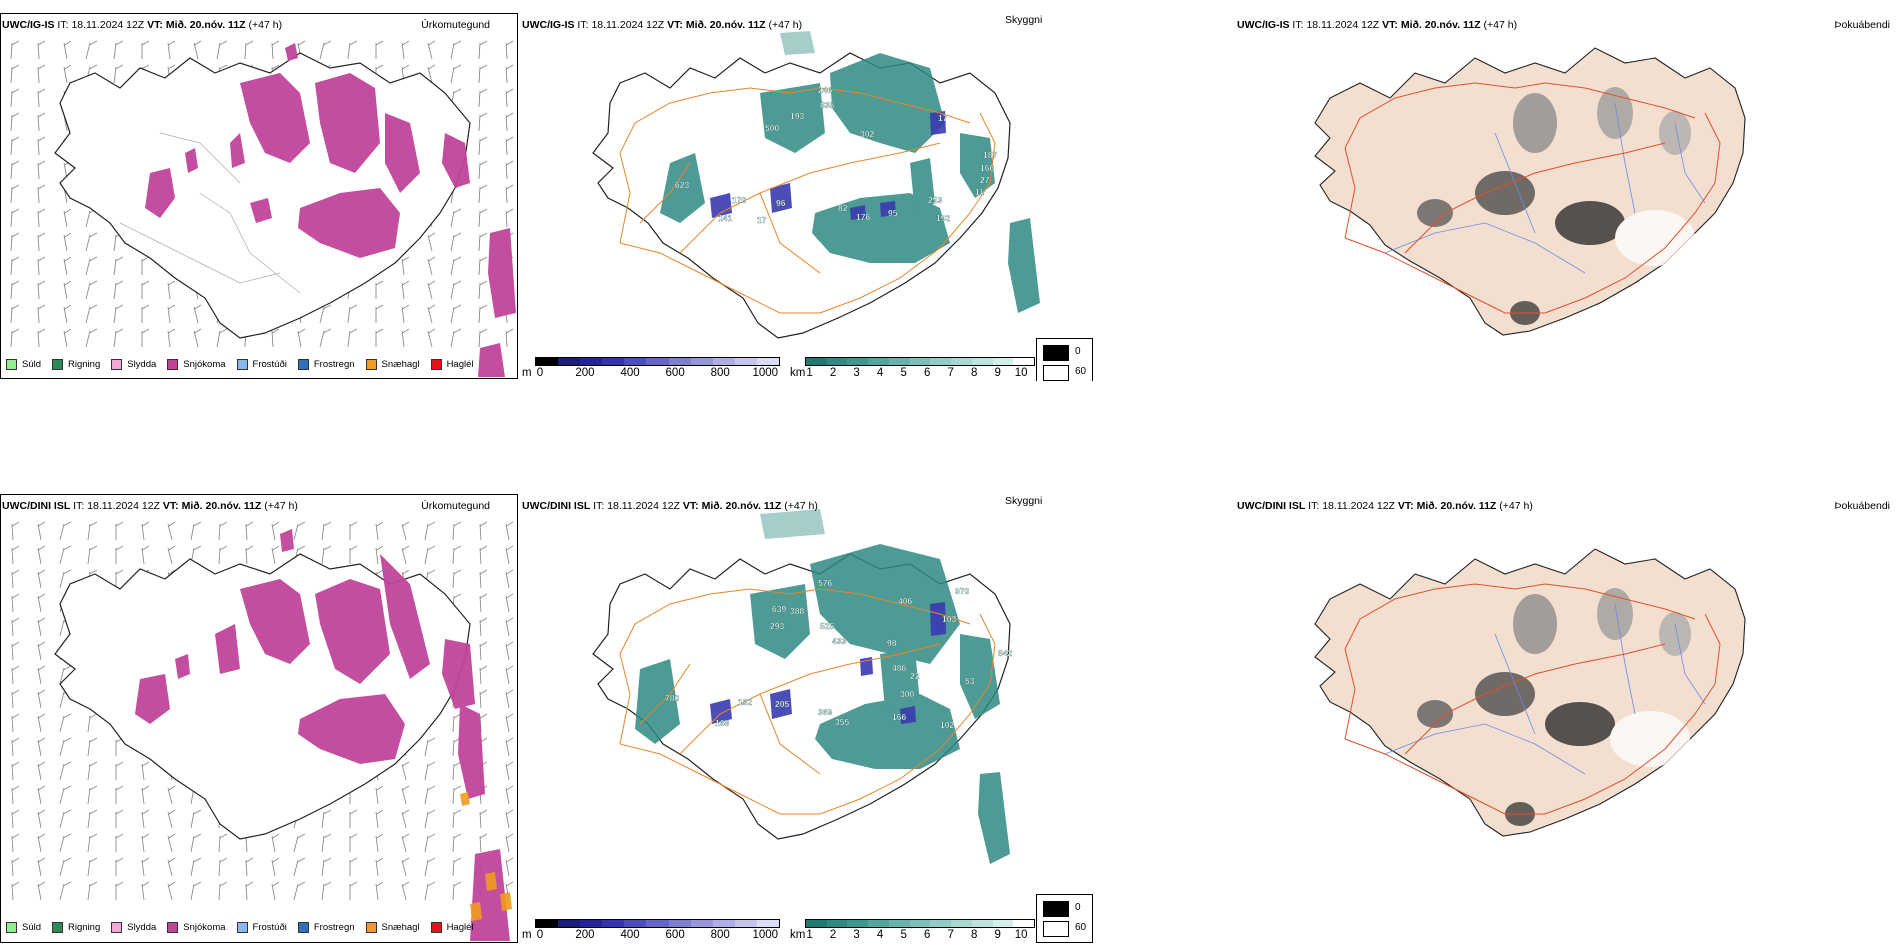 The image size is (1900, 950). Describe the element at coordinates (856, 373) in the screenshot. I see `colorbar-tick: 3` at that location.